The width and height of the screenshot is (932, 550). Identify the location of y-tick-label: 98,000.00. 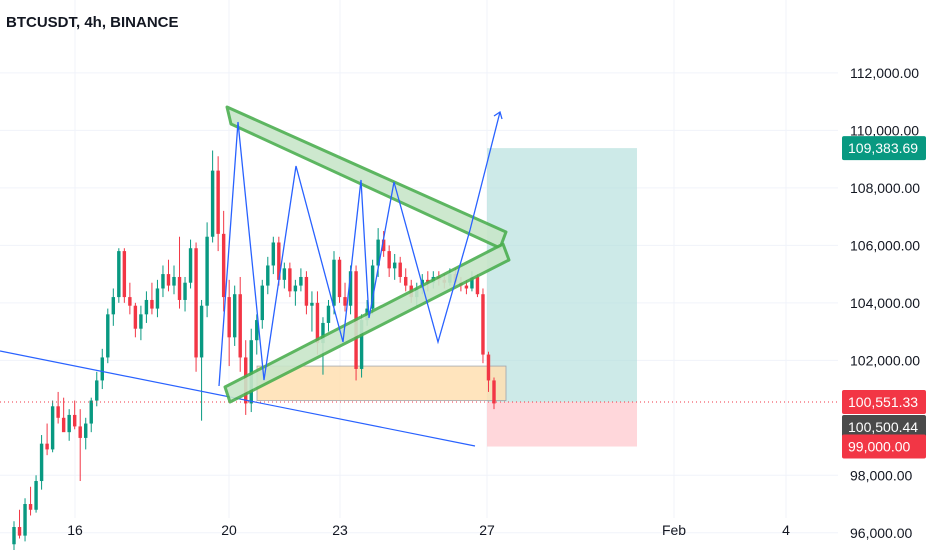
(881, 475).